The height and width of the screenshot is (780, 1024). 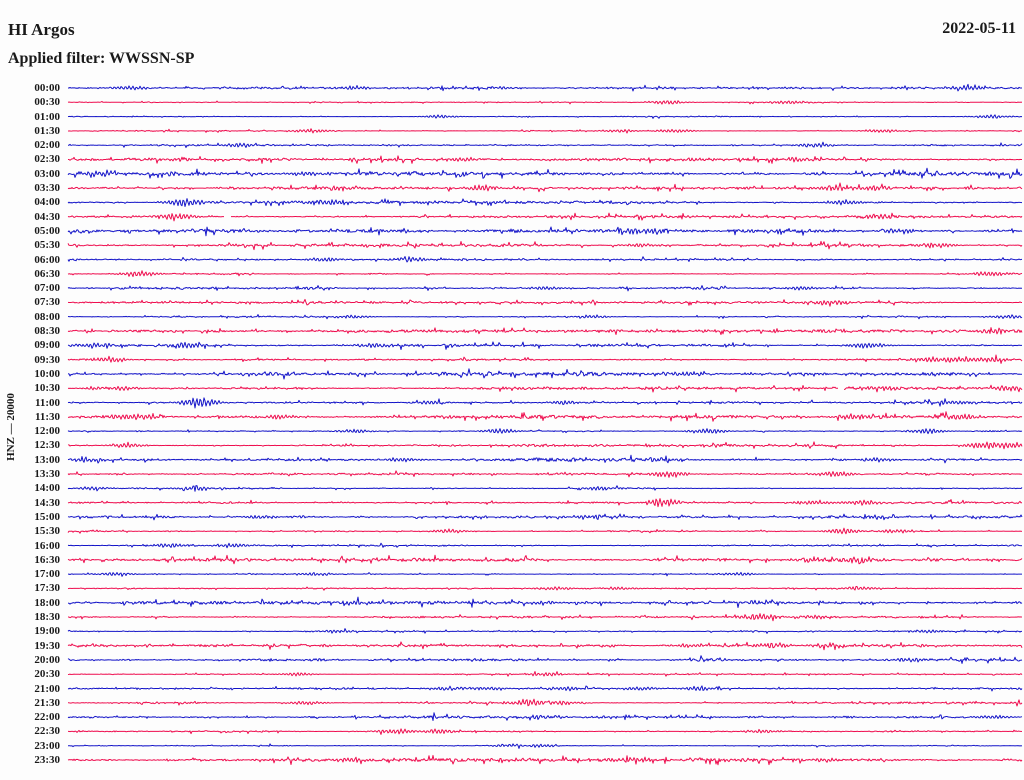 I want to click on time-label: 12:30, so click(x=47, y=445).